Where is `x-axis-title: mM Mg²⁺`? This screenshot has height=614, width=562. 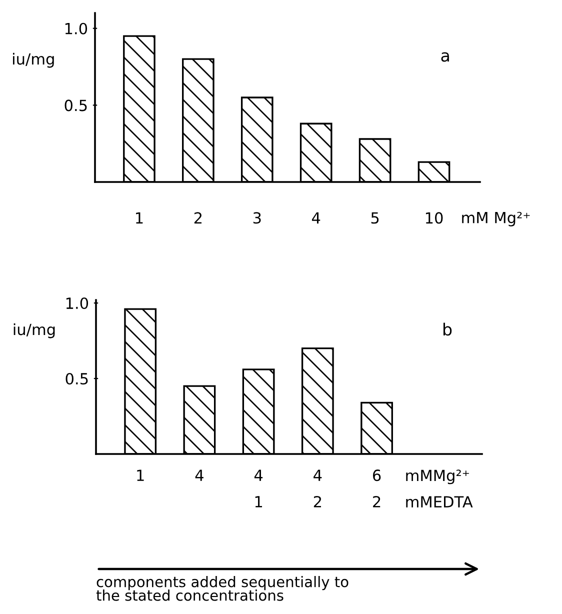
x-axis-title: mM Mg²⁺ is located at coordinates (496, 219).